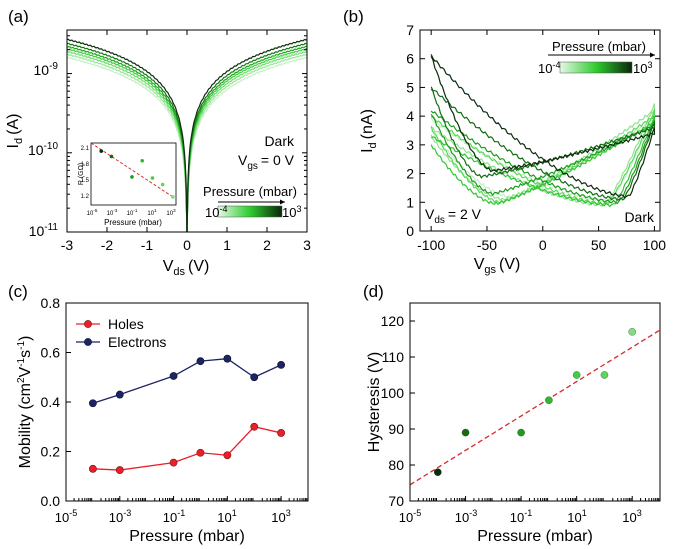 This screenshot has height=549, width=673. Describe the element at coordinates (133, 222) in the screenshot. I see `chart-a-inset-xlabel: Pressure (mbar)` at that location.